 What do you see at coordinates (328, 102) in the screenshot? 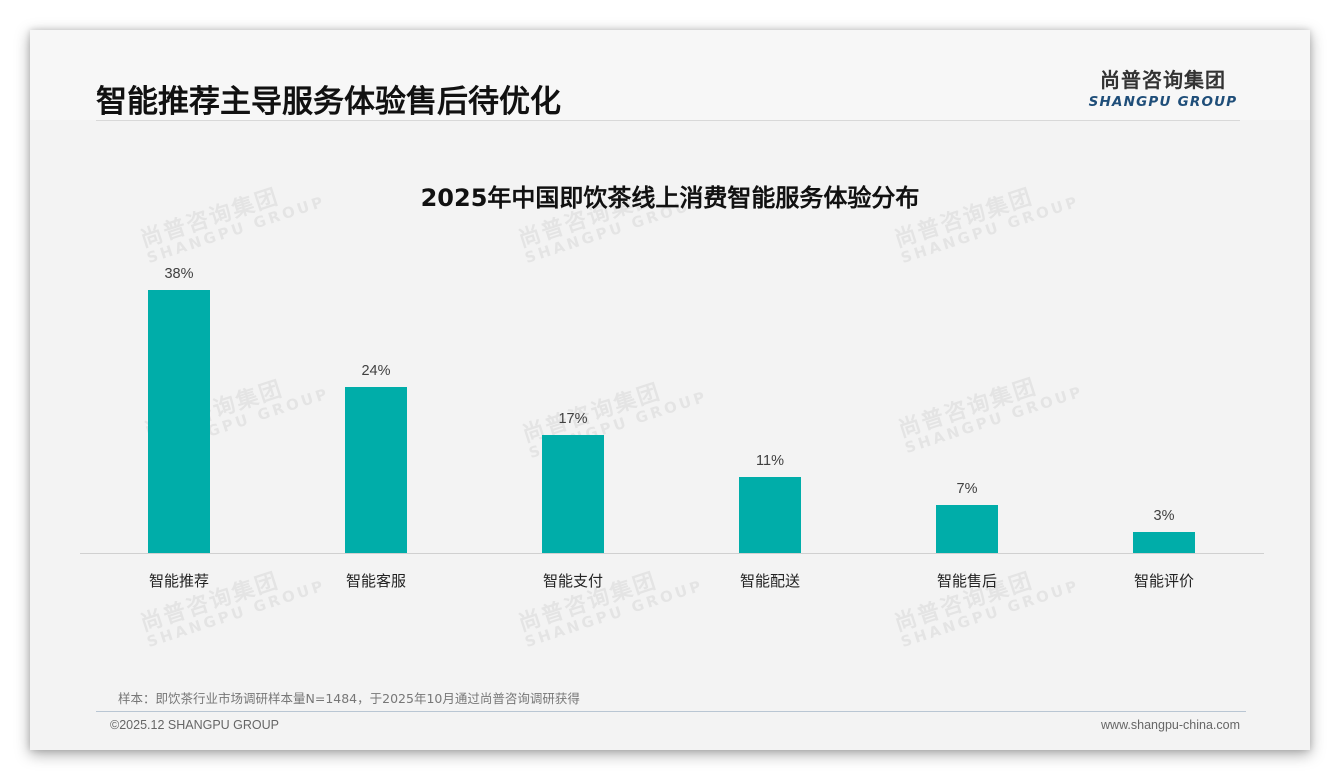
I see `page-title: 智能推荐主导服务体验售后待优化` at bounding box center [328, 102].